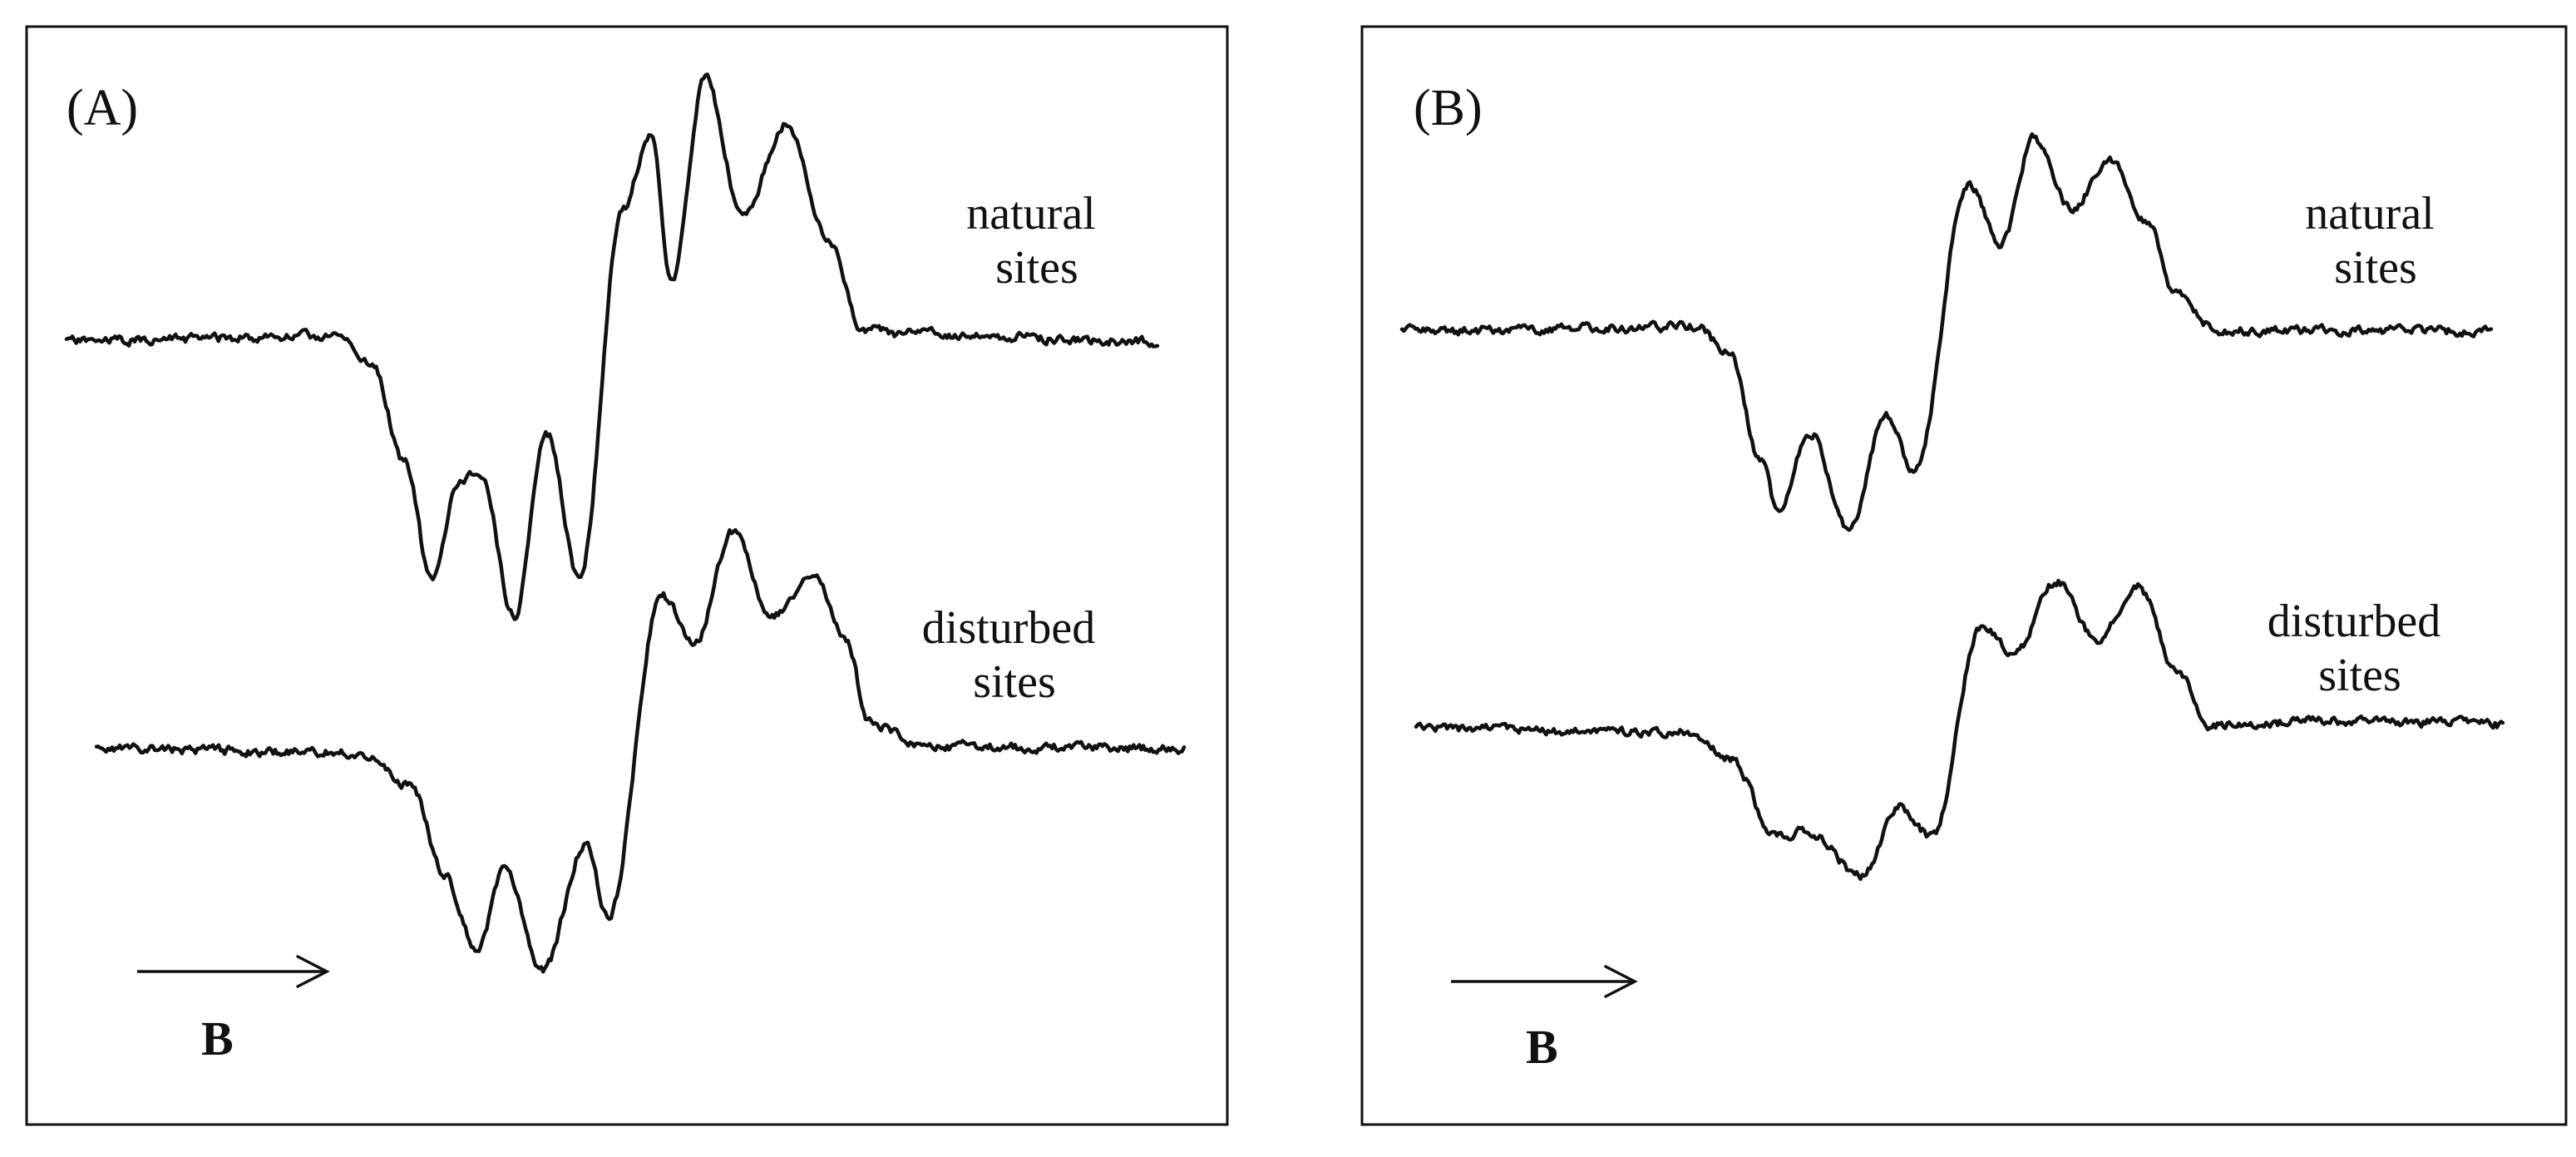  Describe the element at coordinates (217, 1038) in the screenshot. I see `panel-a-field-label: B` at that location.